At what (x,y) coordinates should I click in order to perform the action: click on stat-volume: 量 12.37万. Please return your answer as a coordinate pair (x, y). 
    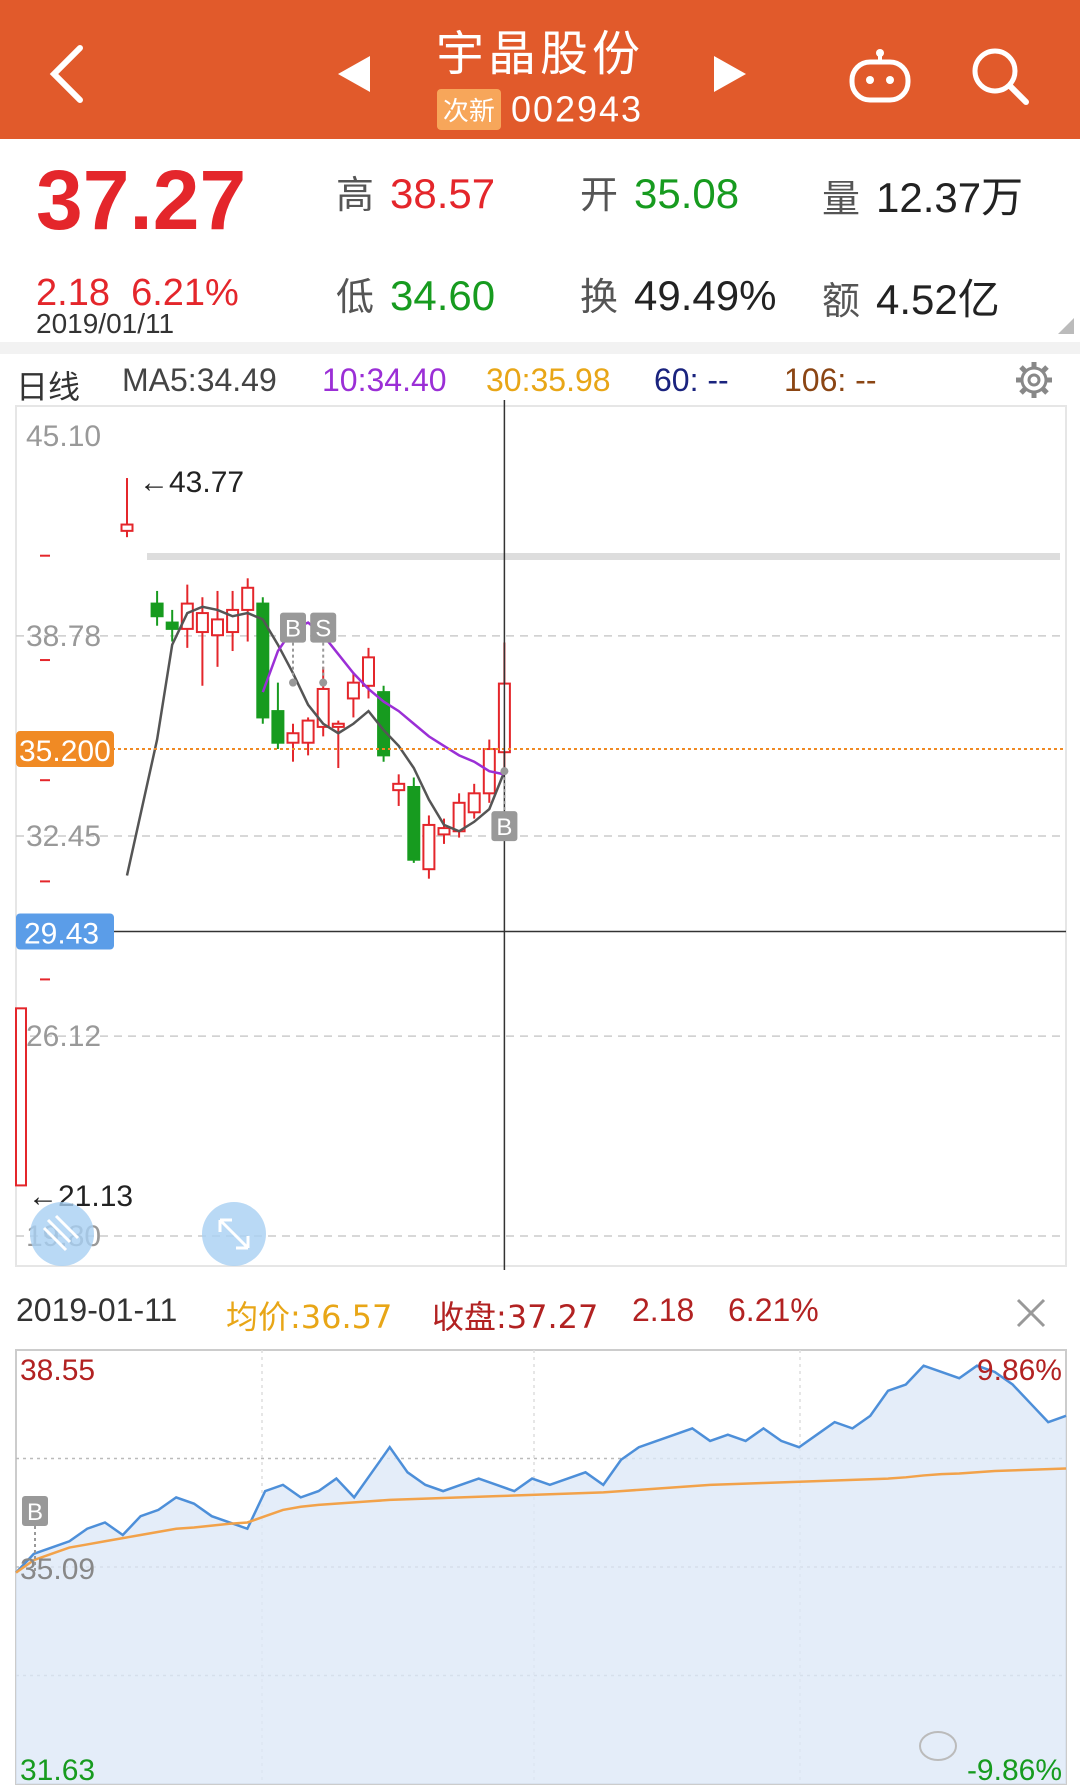
    Looking at the image, I should click on (922, 194).